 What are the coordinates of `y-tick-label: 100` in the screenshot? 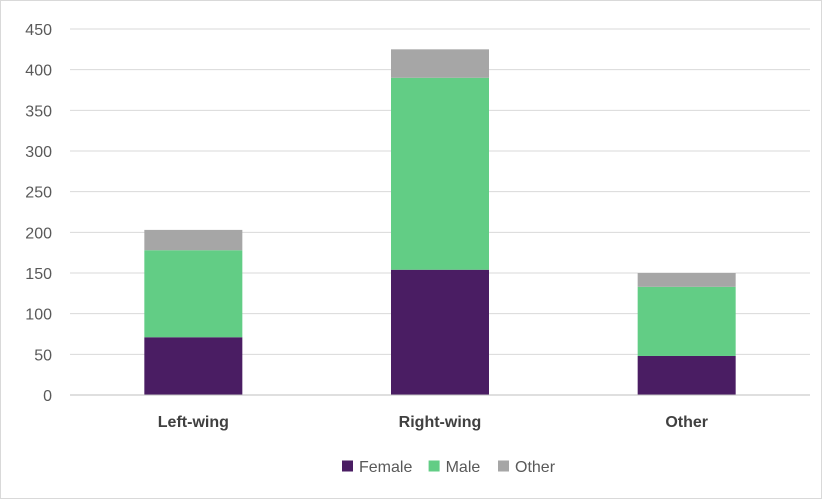 It's located at (38, 315).